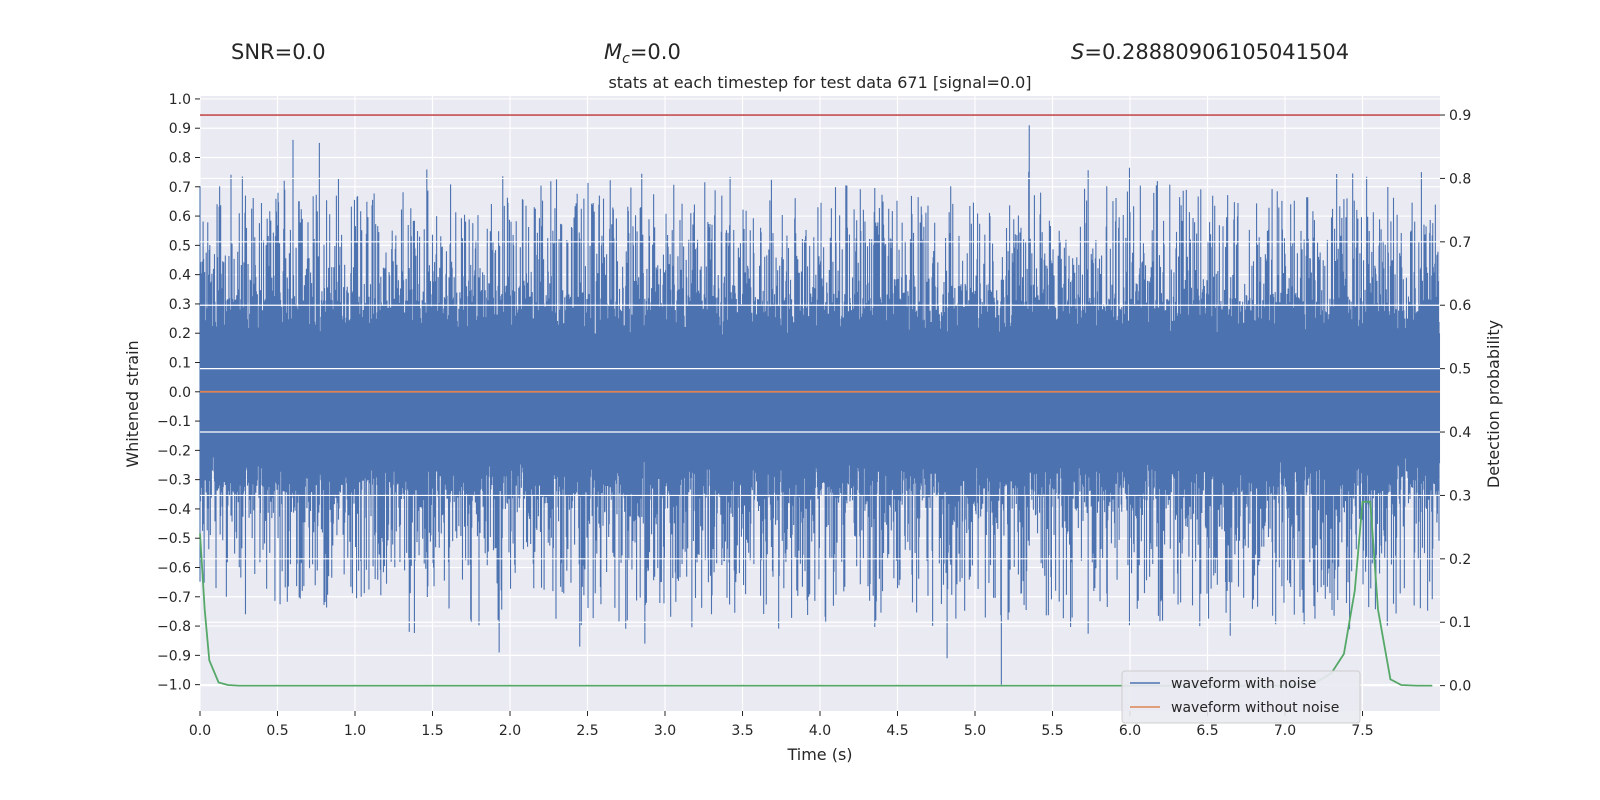  Describe the element at coordinates (432, 731) in the screenshot. I see `x-tick-label: 1.5` at that location.